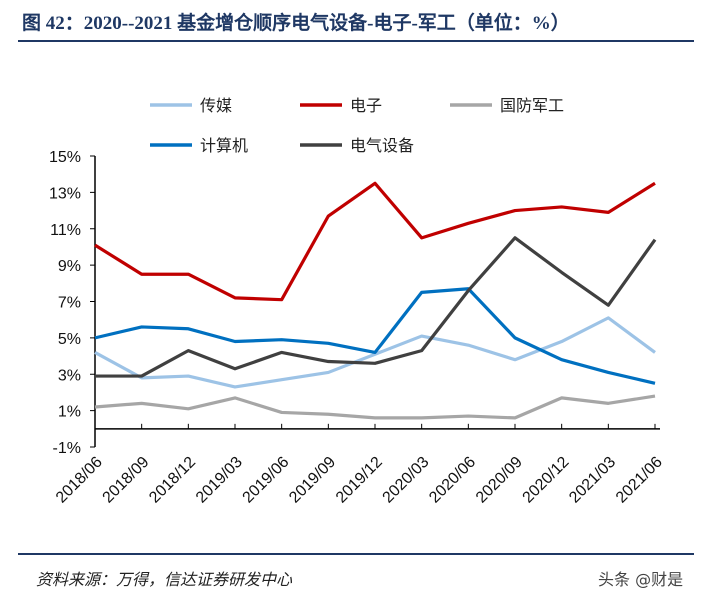 Image resolution: width=706 pixels, height=601 pixels. Describe the element at coordinates (592, 480) in the screenshot. I see `x-tick-label: 2021/03` at that location.